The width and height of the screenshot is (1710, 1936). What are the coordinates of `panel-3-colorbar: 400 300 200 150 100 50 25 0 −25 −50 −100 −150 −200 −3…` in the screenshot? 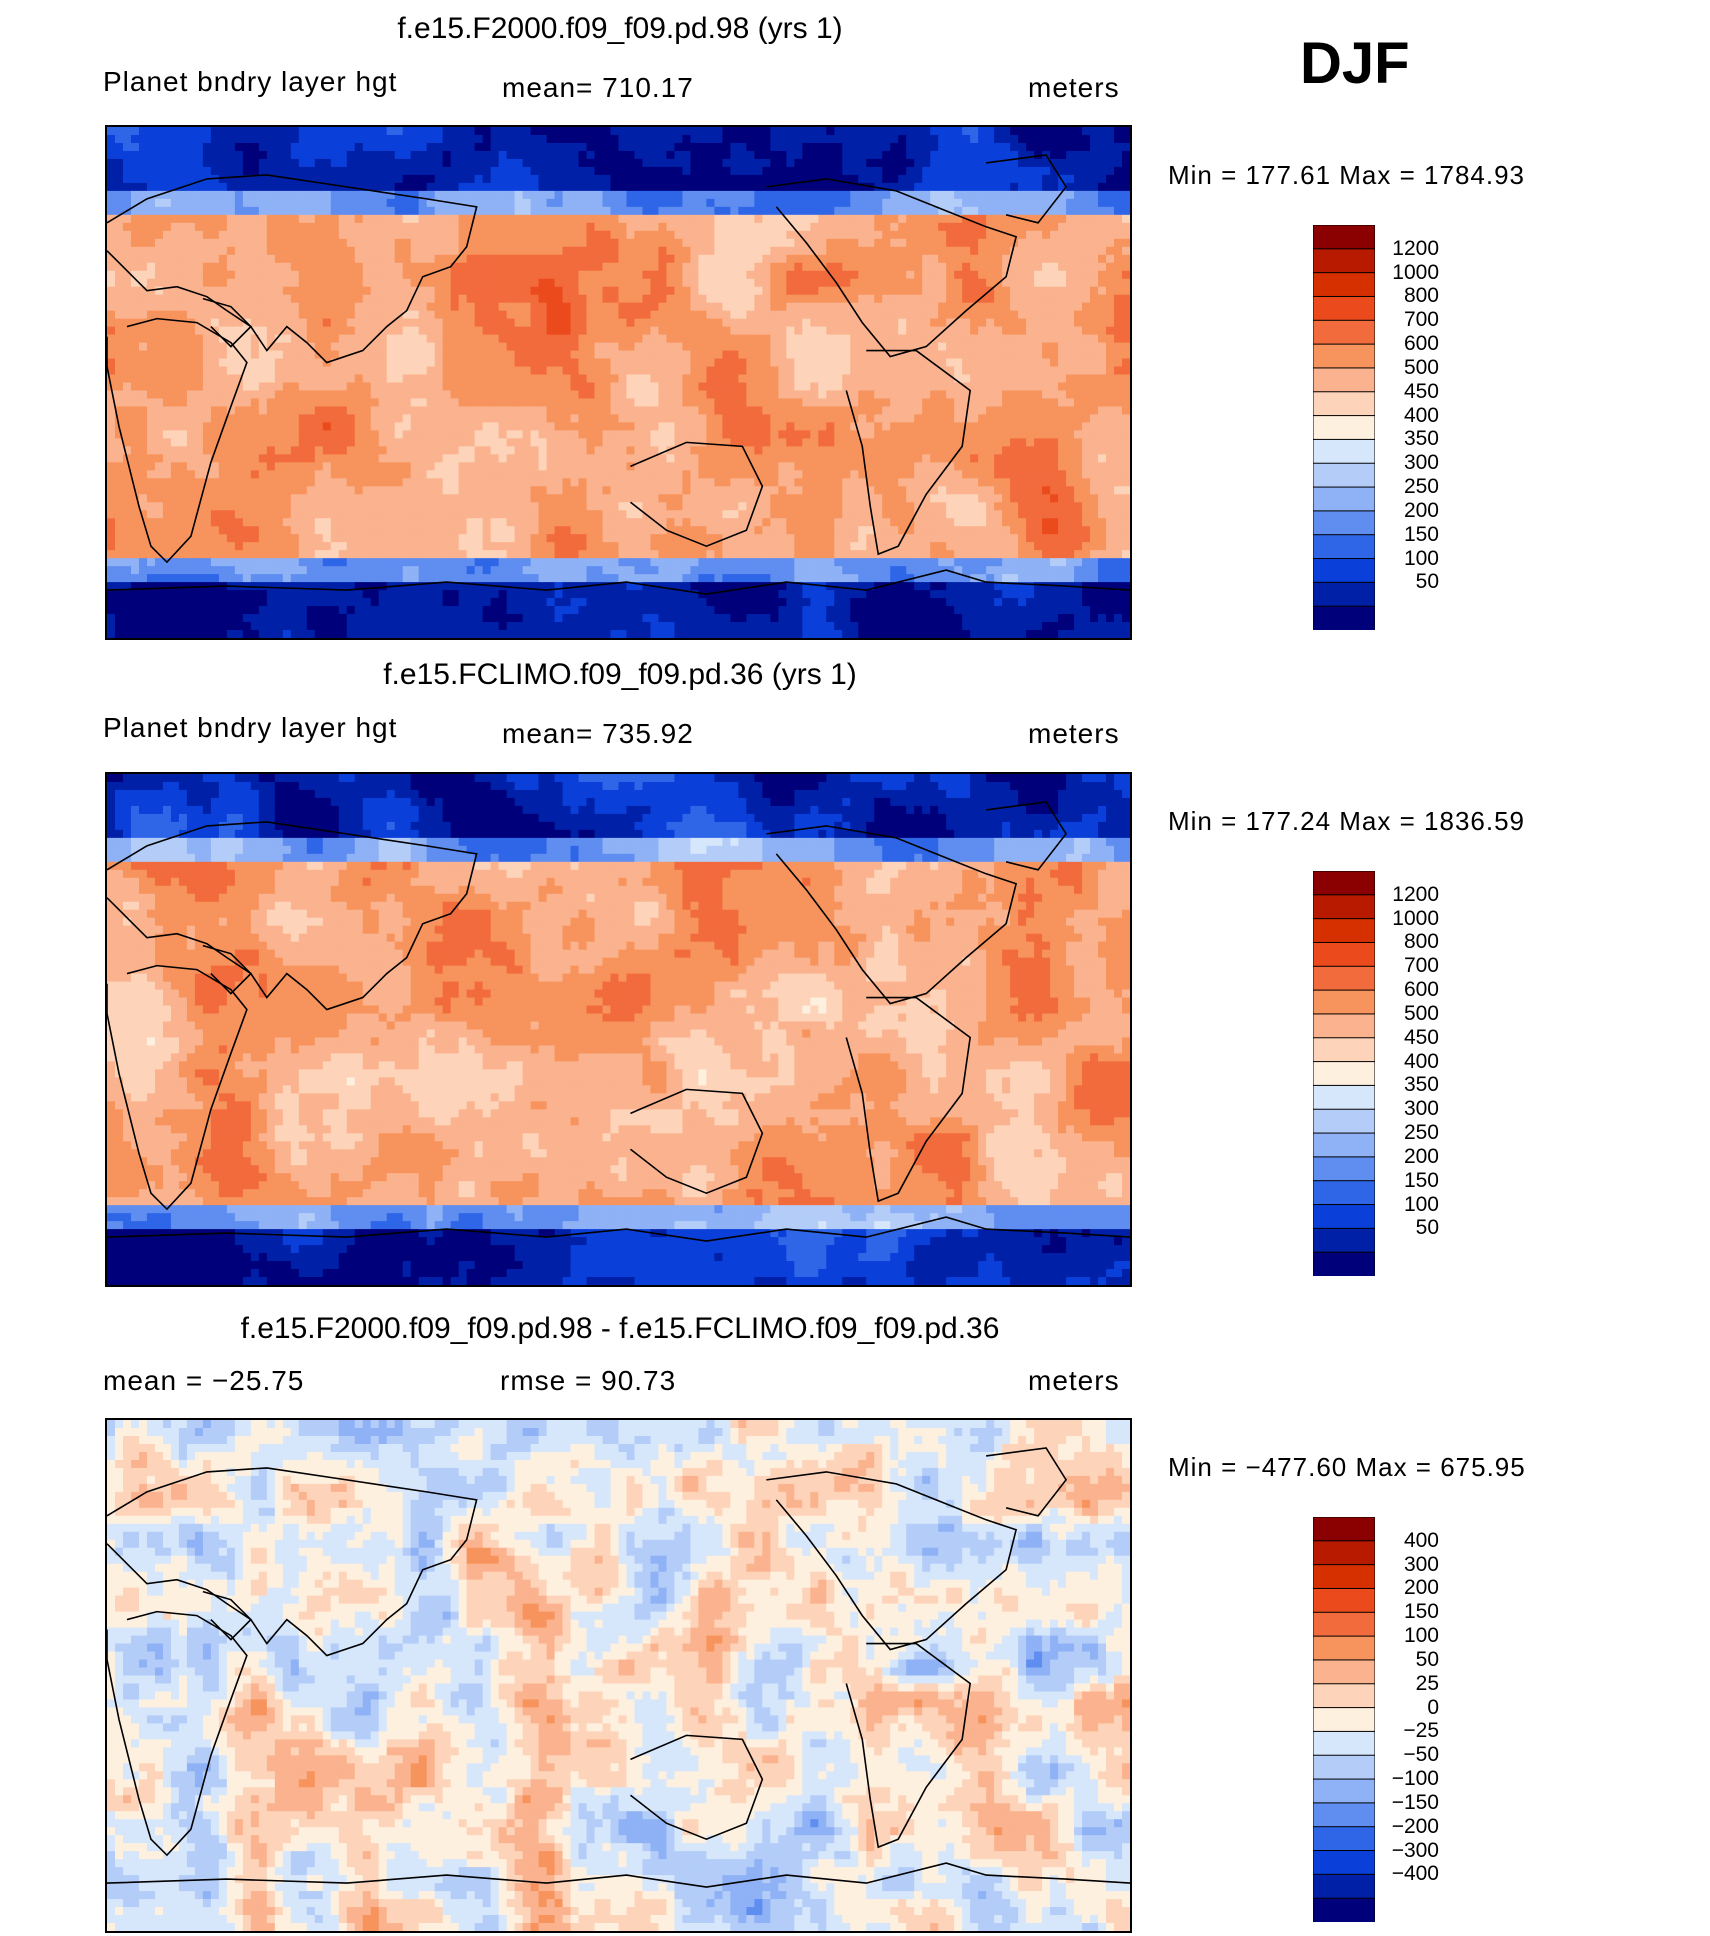 It's located at (1376, 1719).